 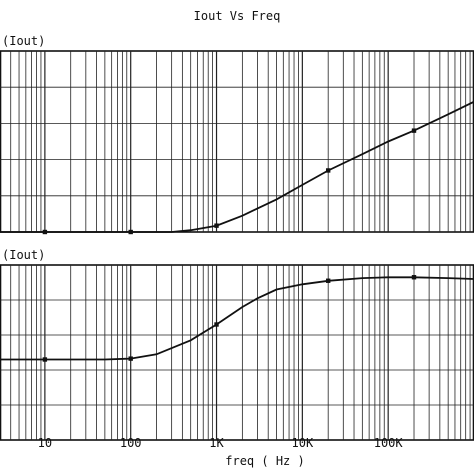 I want to click on x-tick-labels: 10 100 1K 10K 100K, so click(x=221, y=443).